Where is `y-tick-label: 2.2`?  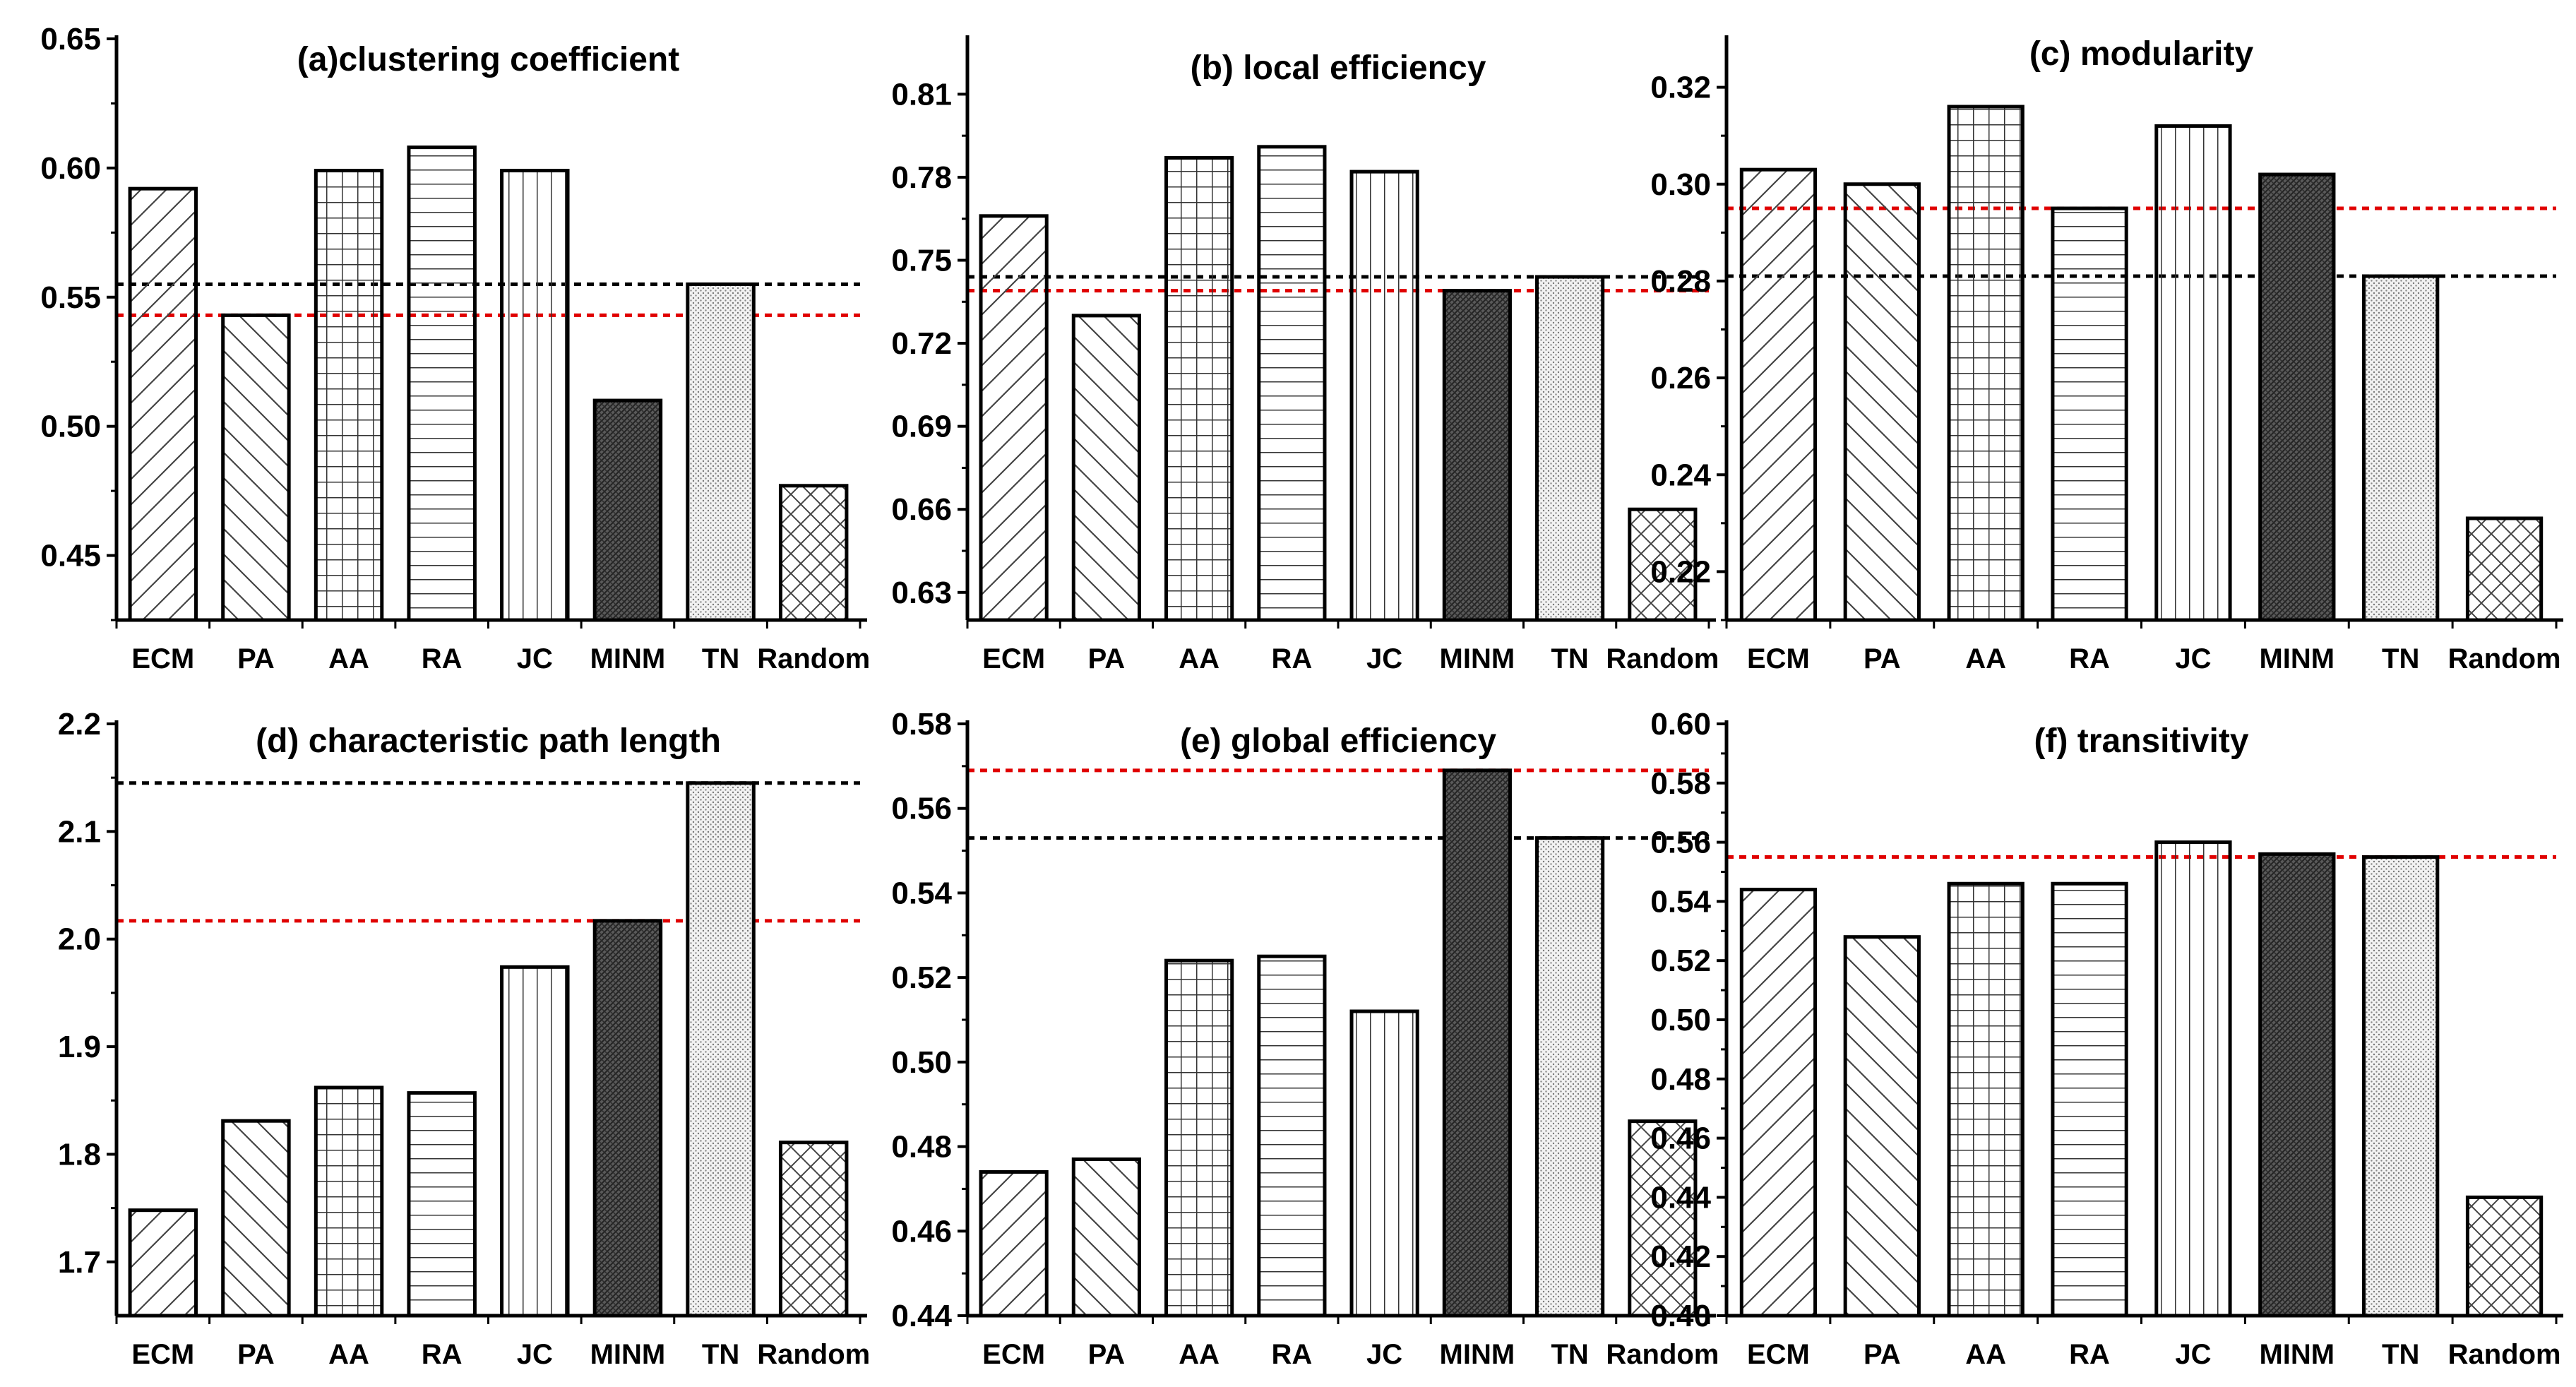 y-tick-label: 2.2 is located at coordinates (79, 724).